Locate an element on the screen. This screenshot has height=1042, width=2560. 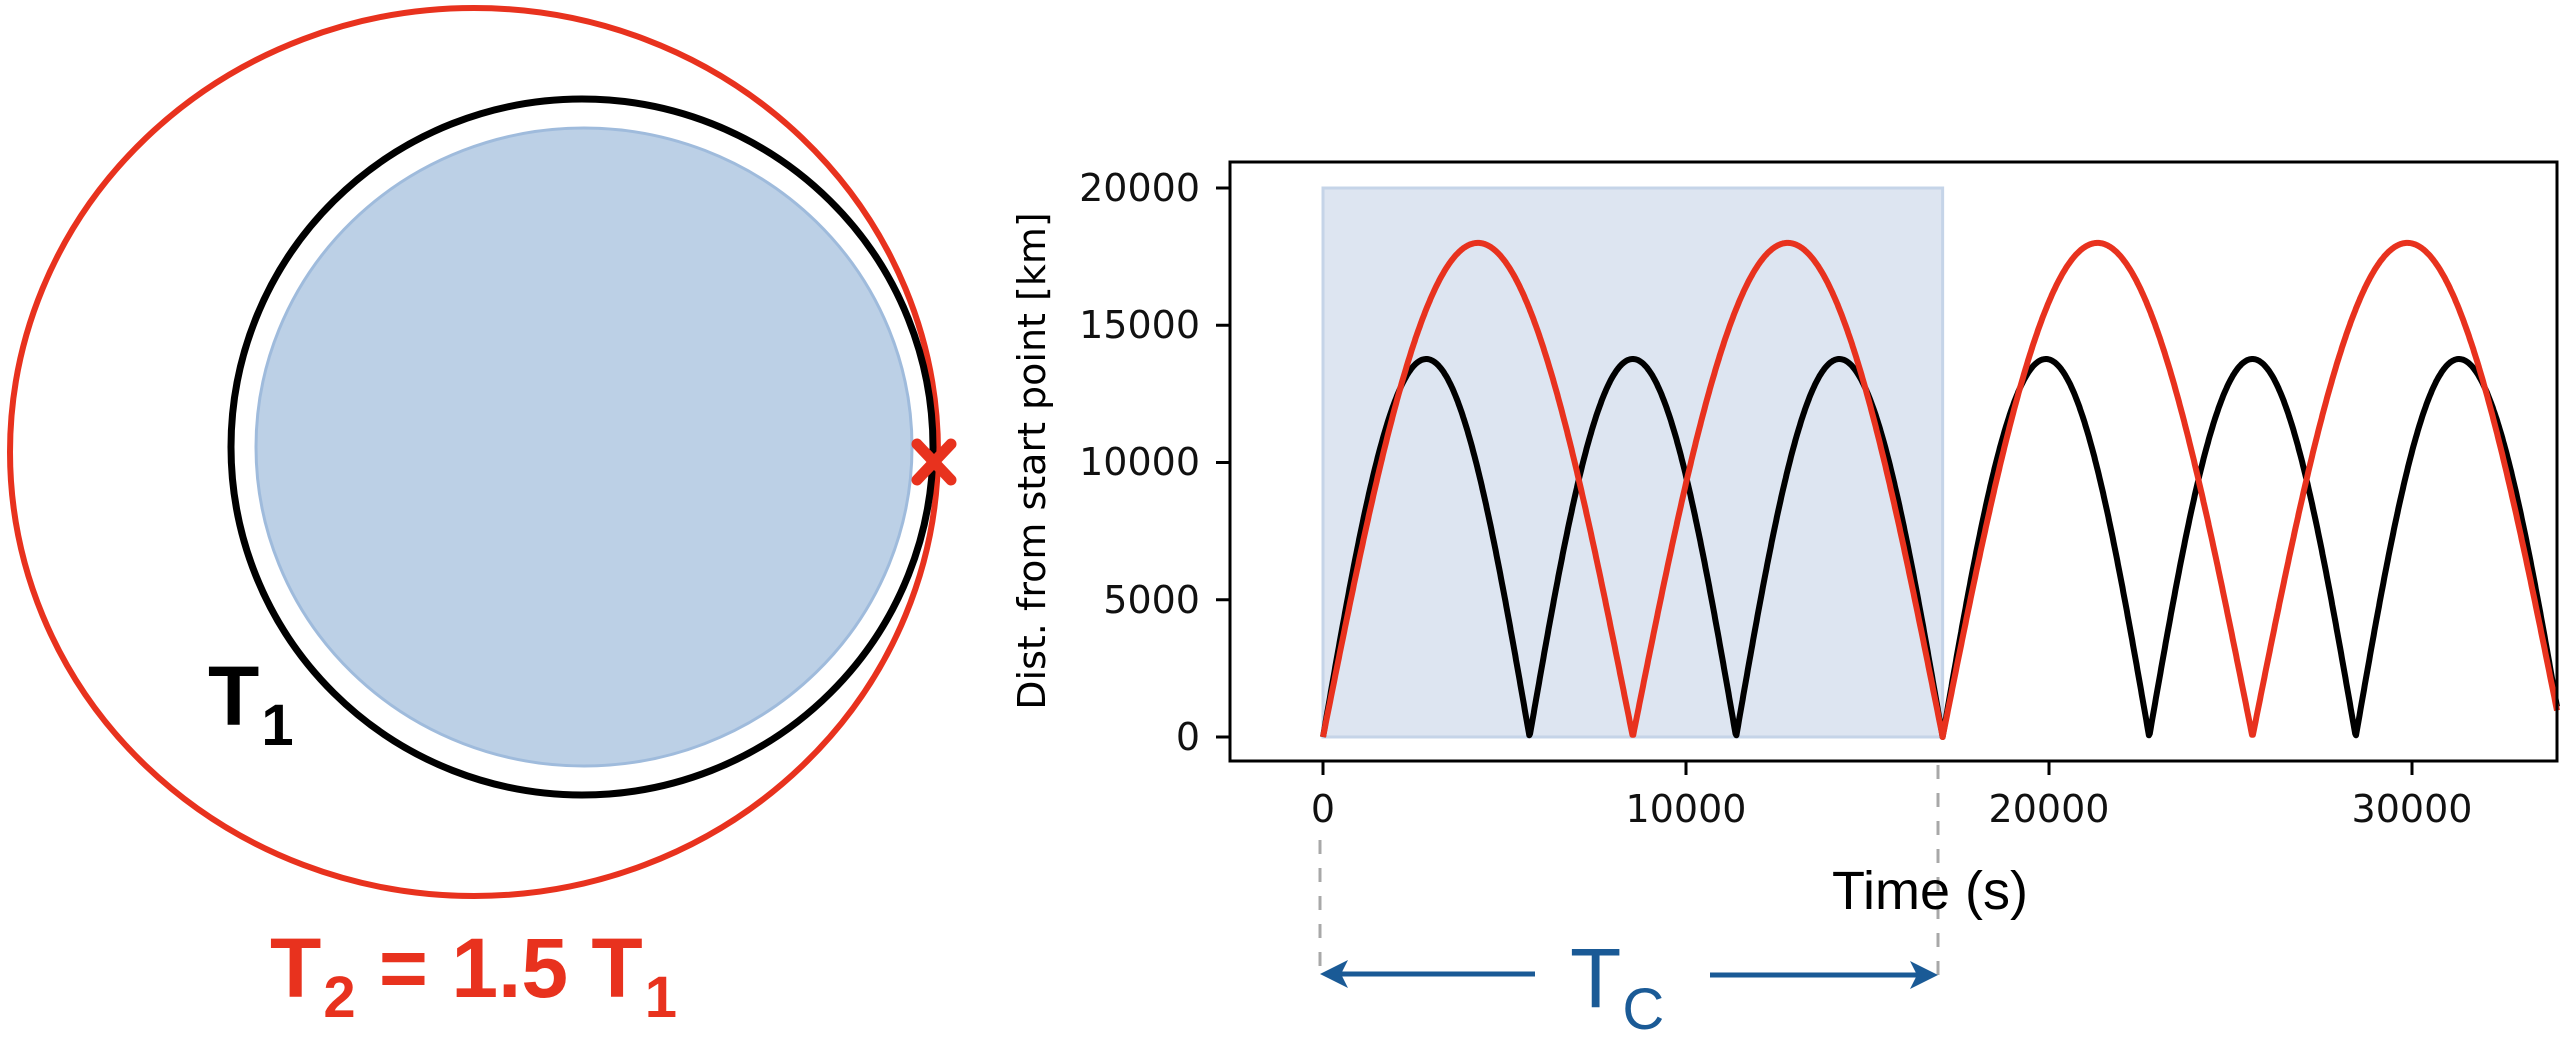
tc-left-arrow-icon is located at coordinates (1427, 974).